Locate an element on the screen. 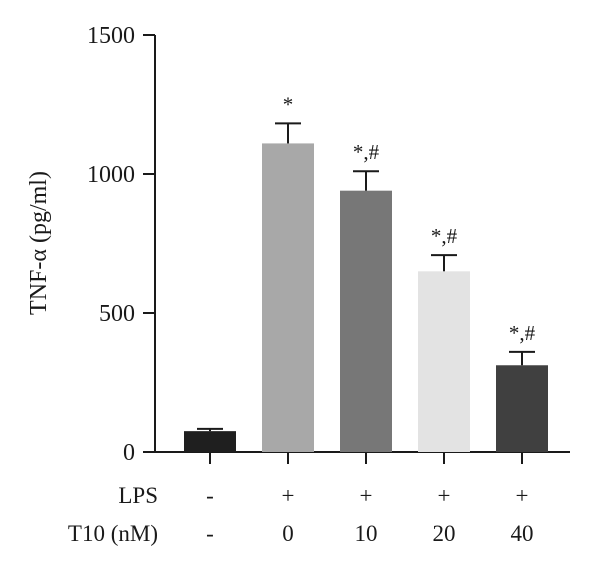 The height and width of the screenshot is (568, 600). y-axis-label: TNF-α (pg/ml) is located at coordinates (39, 243).